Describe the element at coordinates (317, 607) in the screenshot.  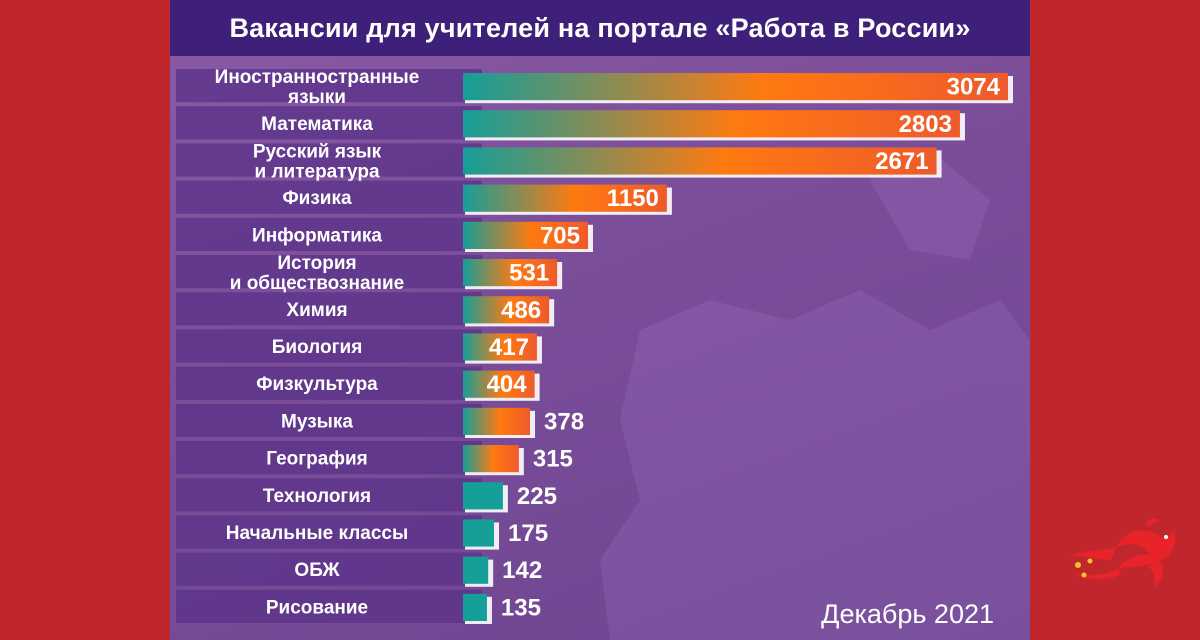
I see `category-label: Рисование` at that location.